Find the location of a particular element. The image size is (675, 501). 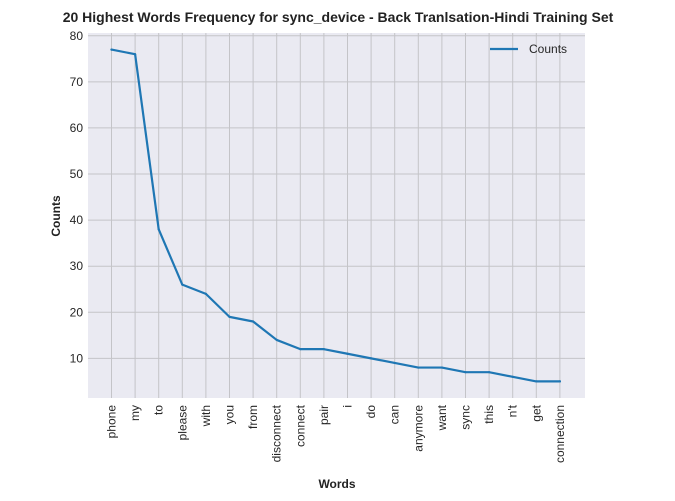

data-point-get is located at coordinates (536, 381).